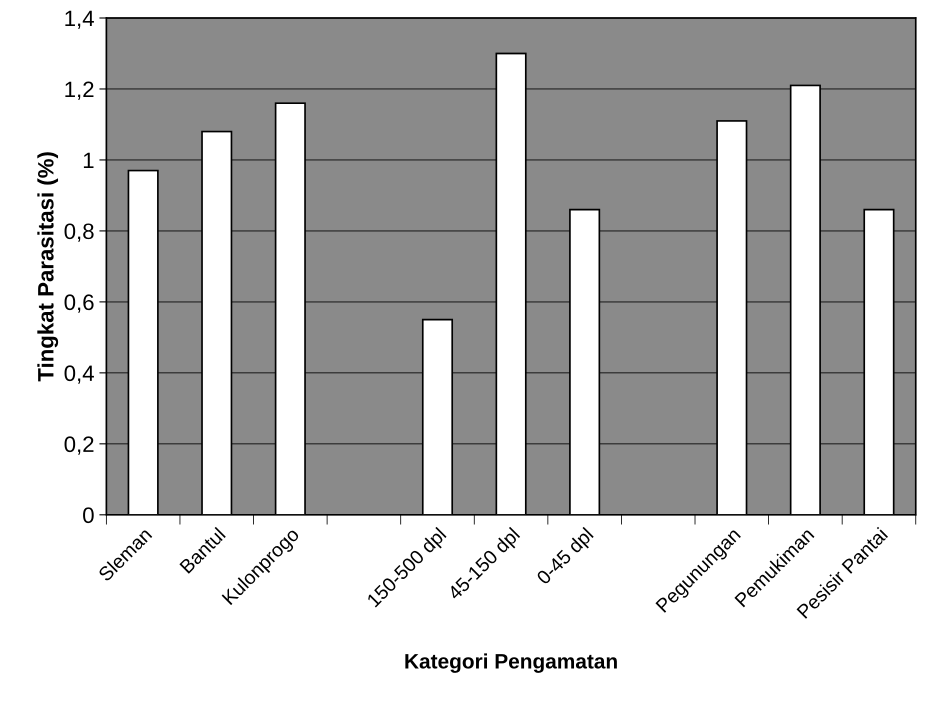  Describe the element at coordinates (79, 445) in the screenshot. I see `y-tick-label: 0,2` at that location.